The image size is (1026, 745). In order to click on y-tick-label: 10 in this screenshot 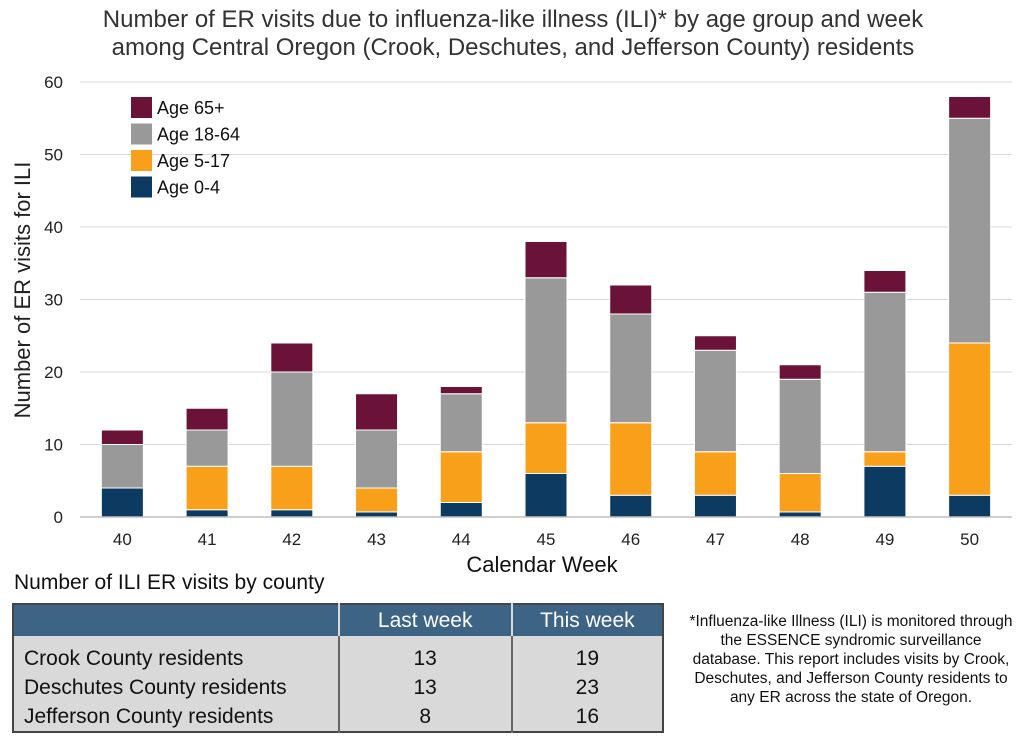, I will do `click(53, 445)`.